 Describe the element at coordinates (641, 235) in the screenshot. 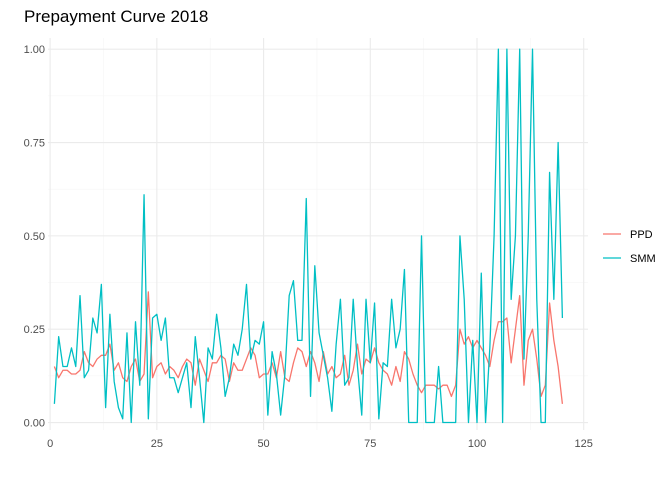

I see `legend-label-ppd: PPD` at that location.